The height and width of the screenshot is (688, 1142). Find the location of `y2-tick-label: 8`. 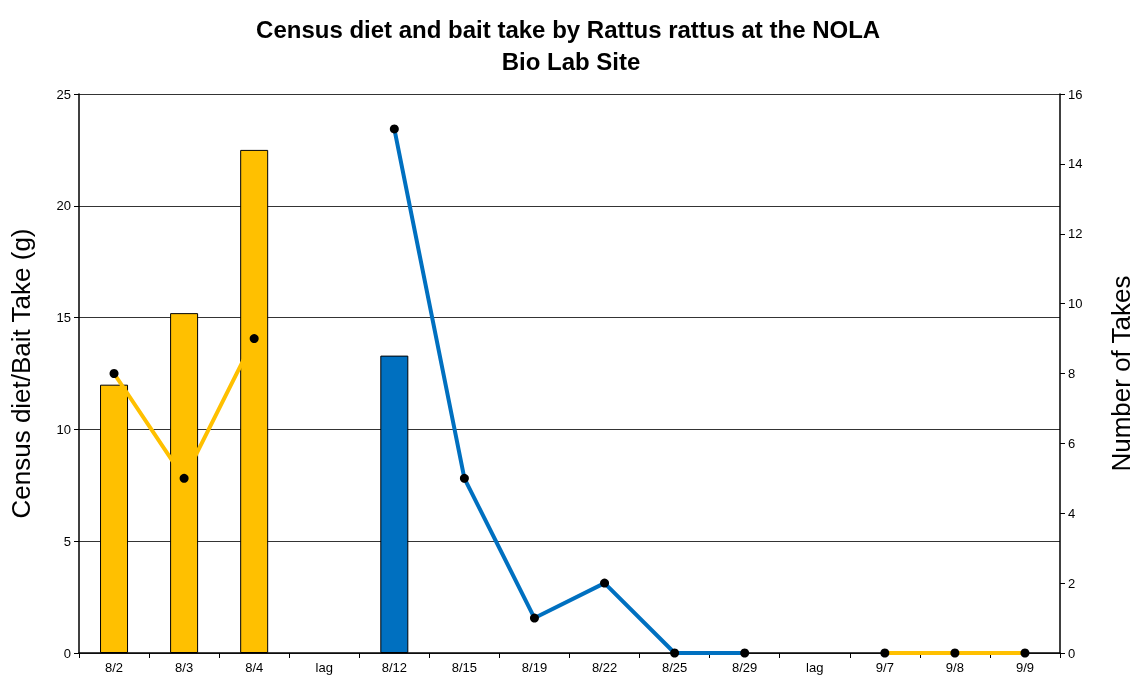

y2-tick-label: 8 is located at coordinates (1072, 373).